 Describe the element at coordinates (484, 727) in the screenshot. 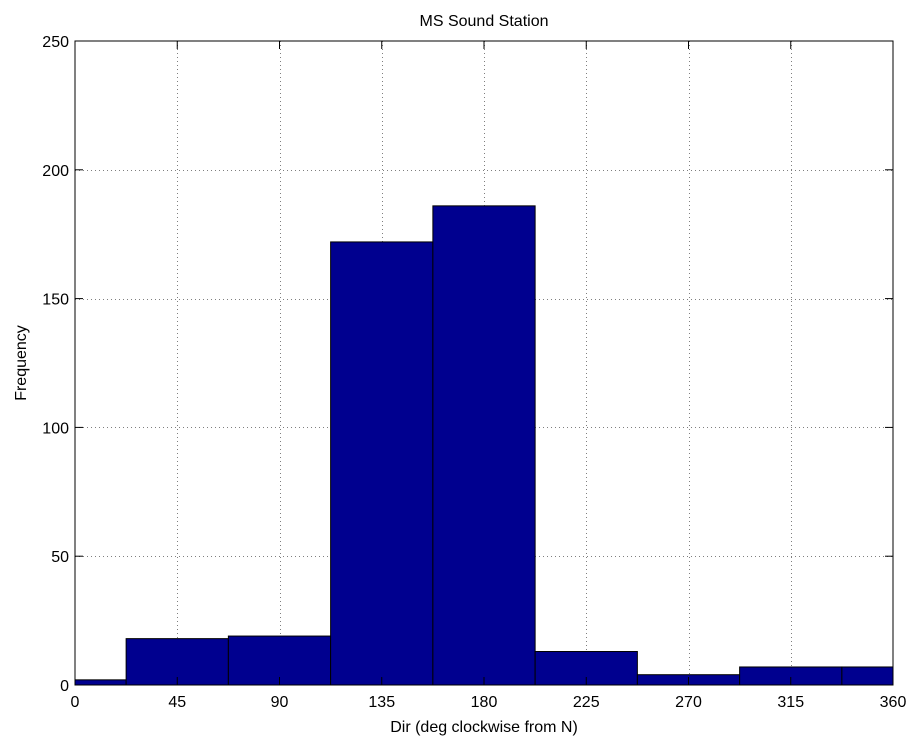

I see `x-axis-label: Dir (deg clockwise from N)` at that location.